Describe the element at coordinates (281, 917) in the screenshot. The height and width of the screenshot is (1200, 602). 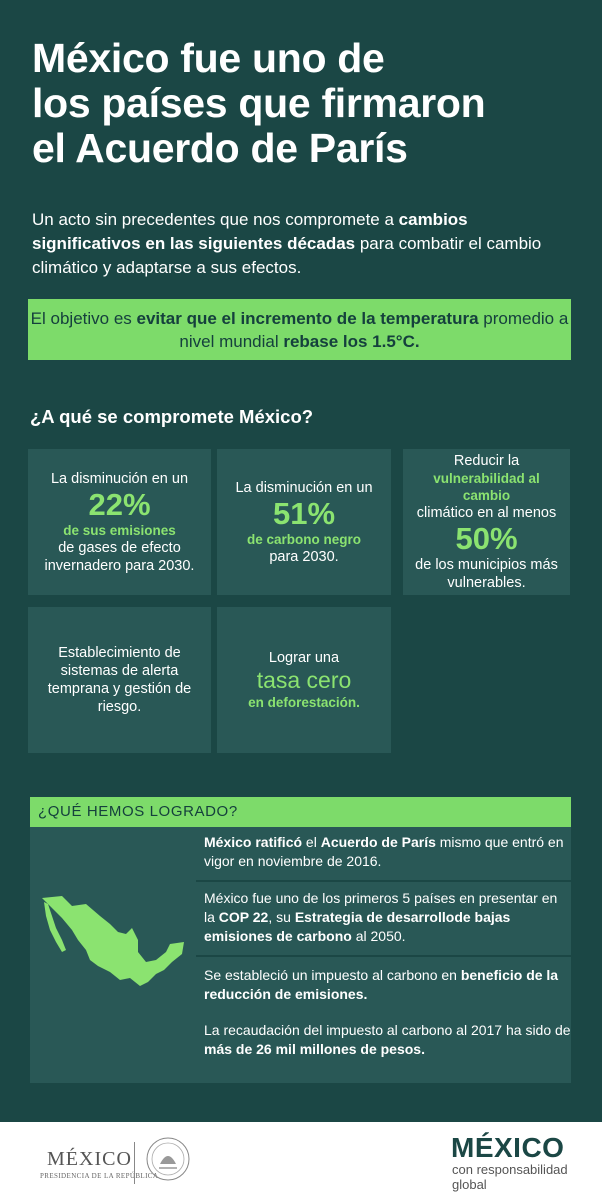
I see `item-text: , su` at that location.